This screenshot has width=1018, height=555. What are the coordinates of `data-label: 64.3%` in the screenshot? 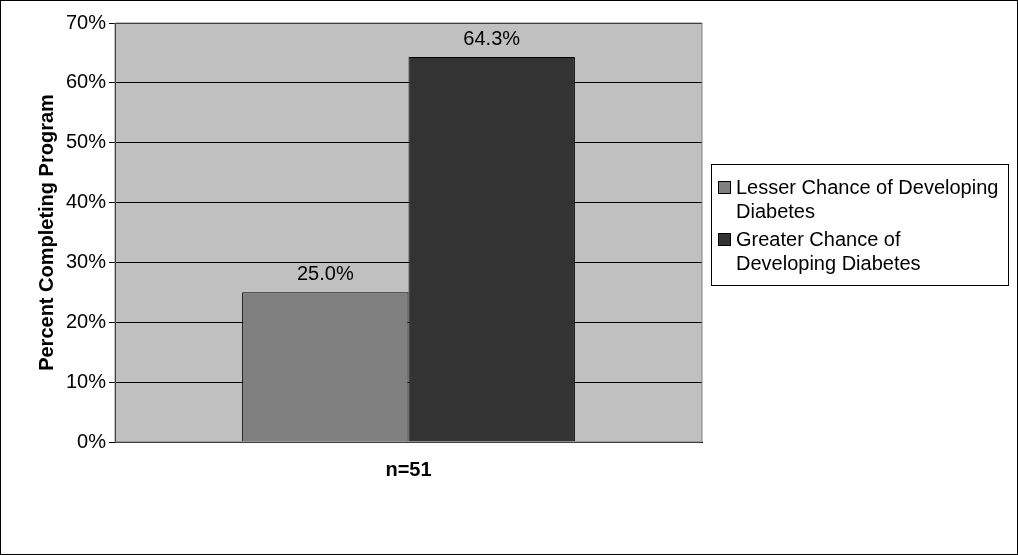 It's located at (492, 37).